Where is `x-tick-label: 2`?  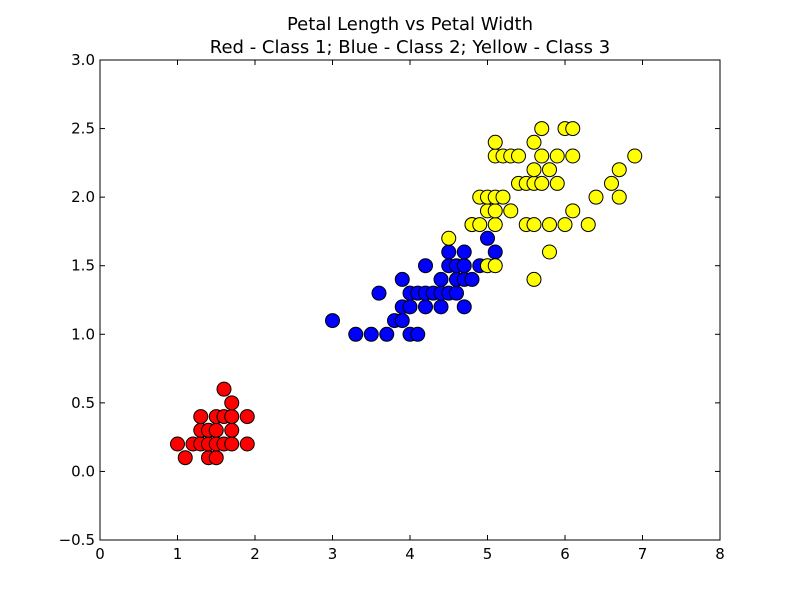 x-tick-label: 2 is located at coordinates (255, 554).